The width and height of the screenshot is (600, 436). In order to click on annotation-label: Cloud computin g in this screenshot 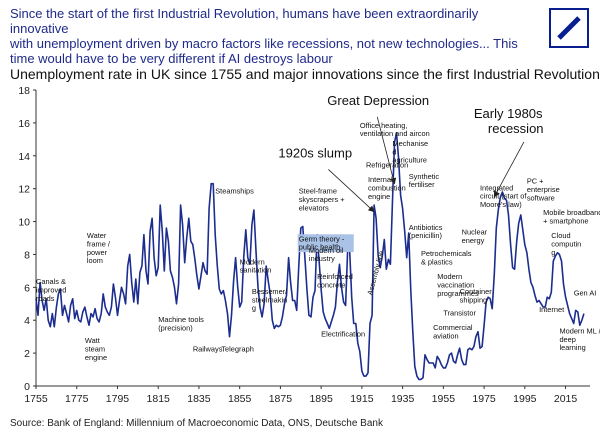, I will do `click(566, 244)`.